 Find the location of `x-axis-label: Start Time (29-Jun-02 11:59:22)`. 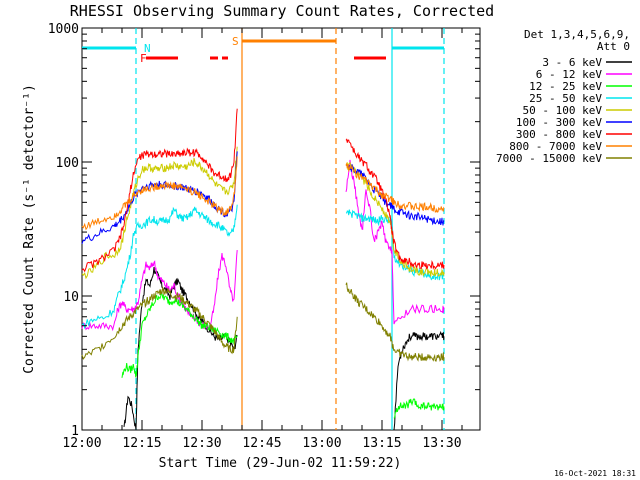

x-axis-label: Start Time (29-Jun-02 11:59:22) is located at coordinates (280, 463).